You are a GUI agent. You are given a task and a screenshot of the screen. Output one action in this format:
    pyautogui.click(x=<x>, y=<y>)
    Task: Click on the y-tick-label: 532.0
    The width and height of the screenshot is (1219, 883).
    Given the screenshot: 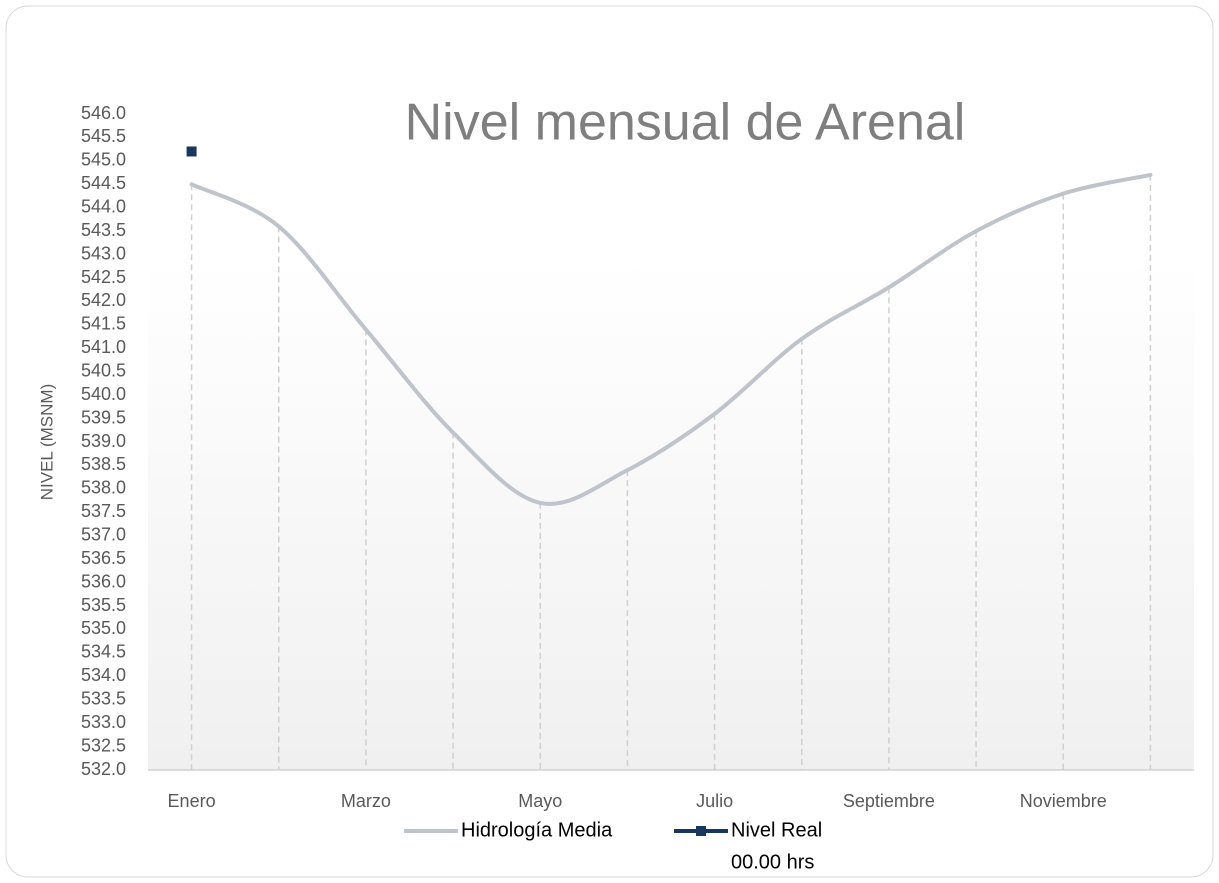 What is the action you would take?
    pyautogui.click(x=103, y=769)
    